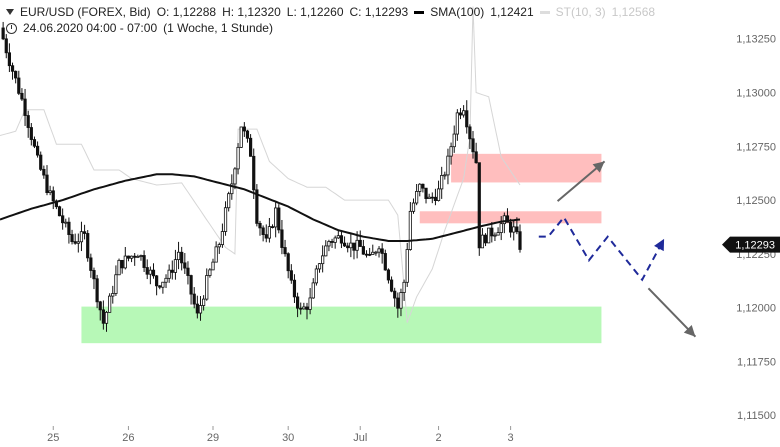  What do you see at coordinates (90, 28) in the screenshot?
I see `legend-timestamp: 24.06.2020 04:00 - 07:00` at bounding box center [90, 28].